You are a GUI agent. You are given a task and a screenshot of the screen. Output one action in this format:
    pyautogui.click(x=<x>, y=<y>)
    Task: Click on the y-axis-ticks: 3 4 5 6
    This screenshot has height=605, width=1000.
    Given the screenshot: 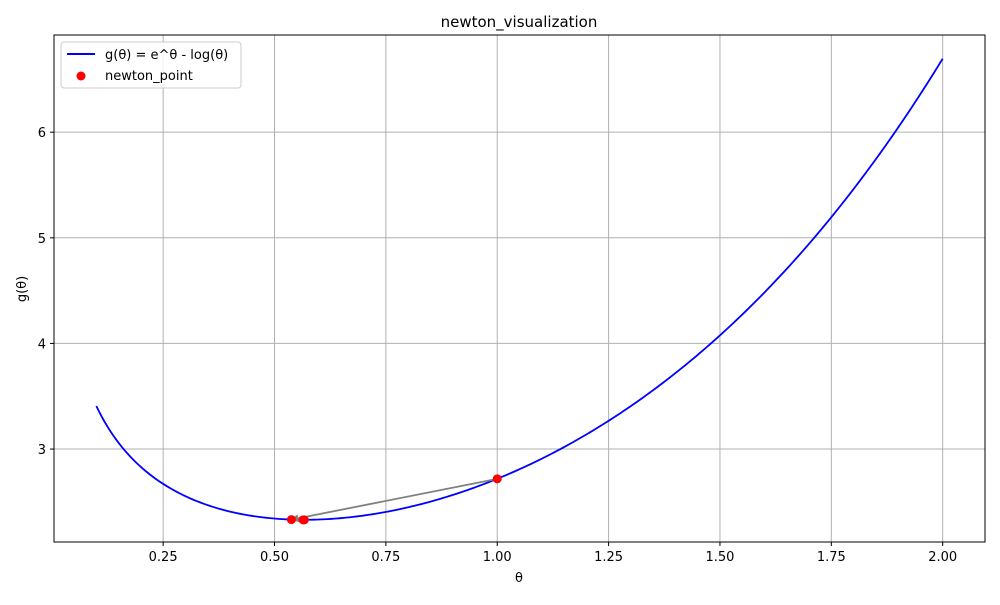 What is the action you would take?
    pyautogui.click(x=46, y=292)
    